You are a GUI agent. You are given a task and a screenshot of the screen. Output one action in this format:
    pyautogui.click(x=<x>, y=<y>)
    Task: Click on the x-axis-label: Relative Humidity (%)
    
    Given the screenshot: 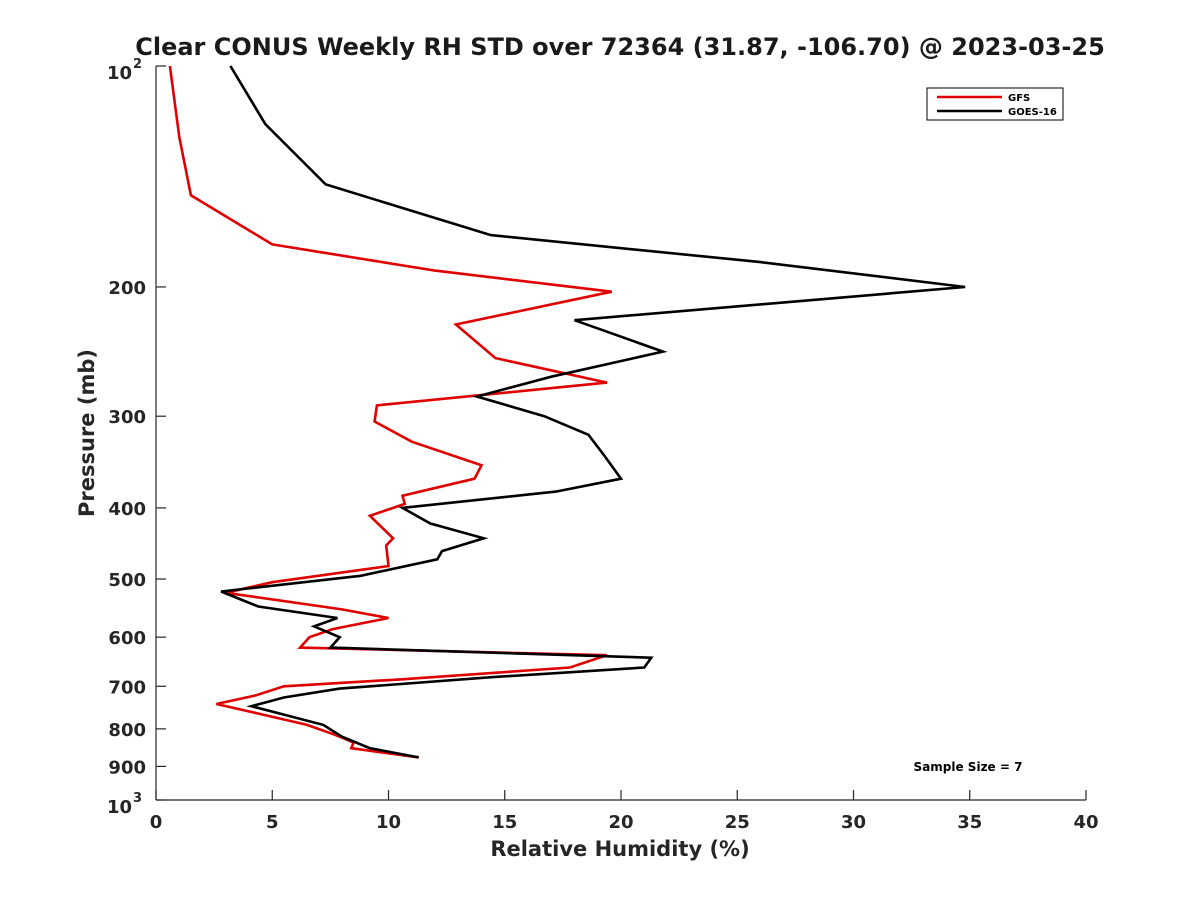 What is the action you would take?
    pyautogui.click(x=619, y=849)
    